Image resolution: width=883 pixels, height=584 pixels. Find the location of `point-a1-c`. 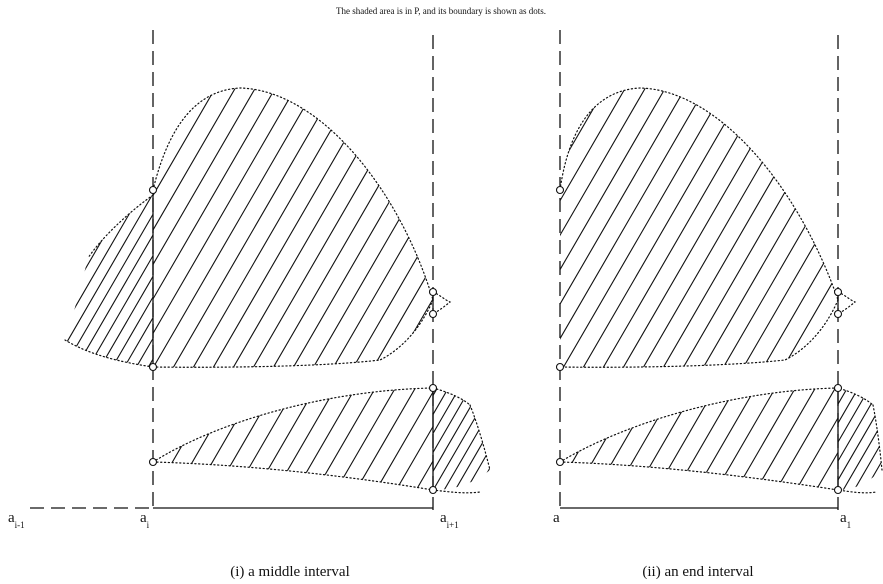

point-a1-c is located at coordinates (838, 388).